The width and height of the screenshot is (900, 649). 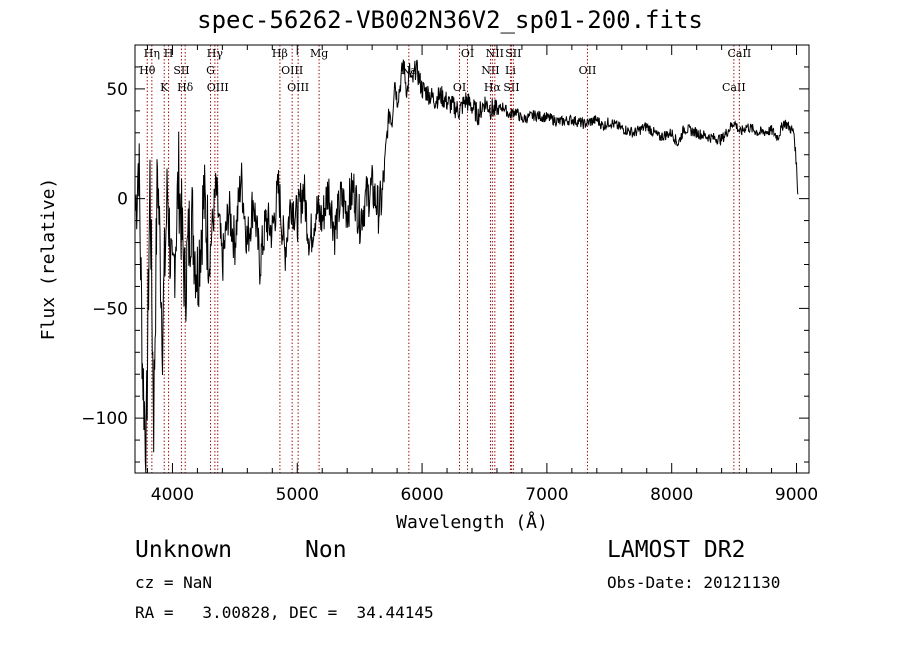 What do you see at coordinates (185, 87) in the screenshot?
I see `spectral-line-label: Hδ` at bounding box center [185, 87].